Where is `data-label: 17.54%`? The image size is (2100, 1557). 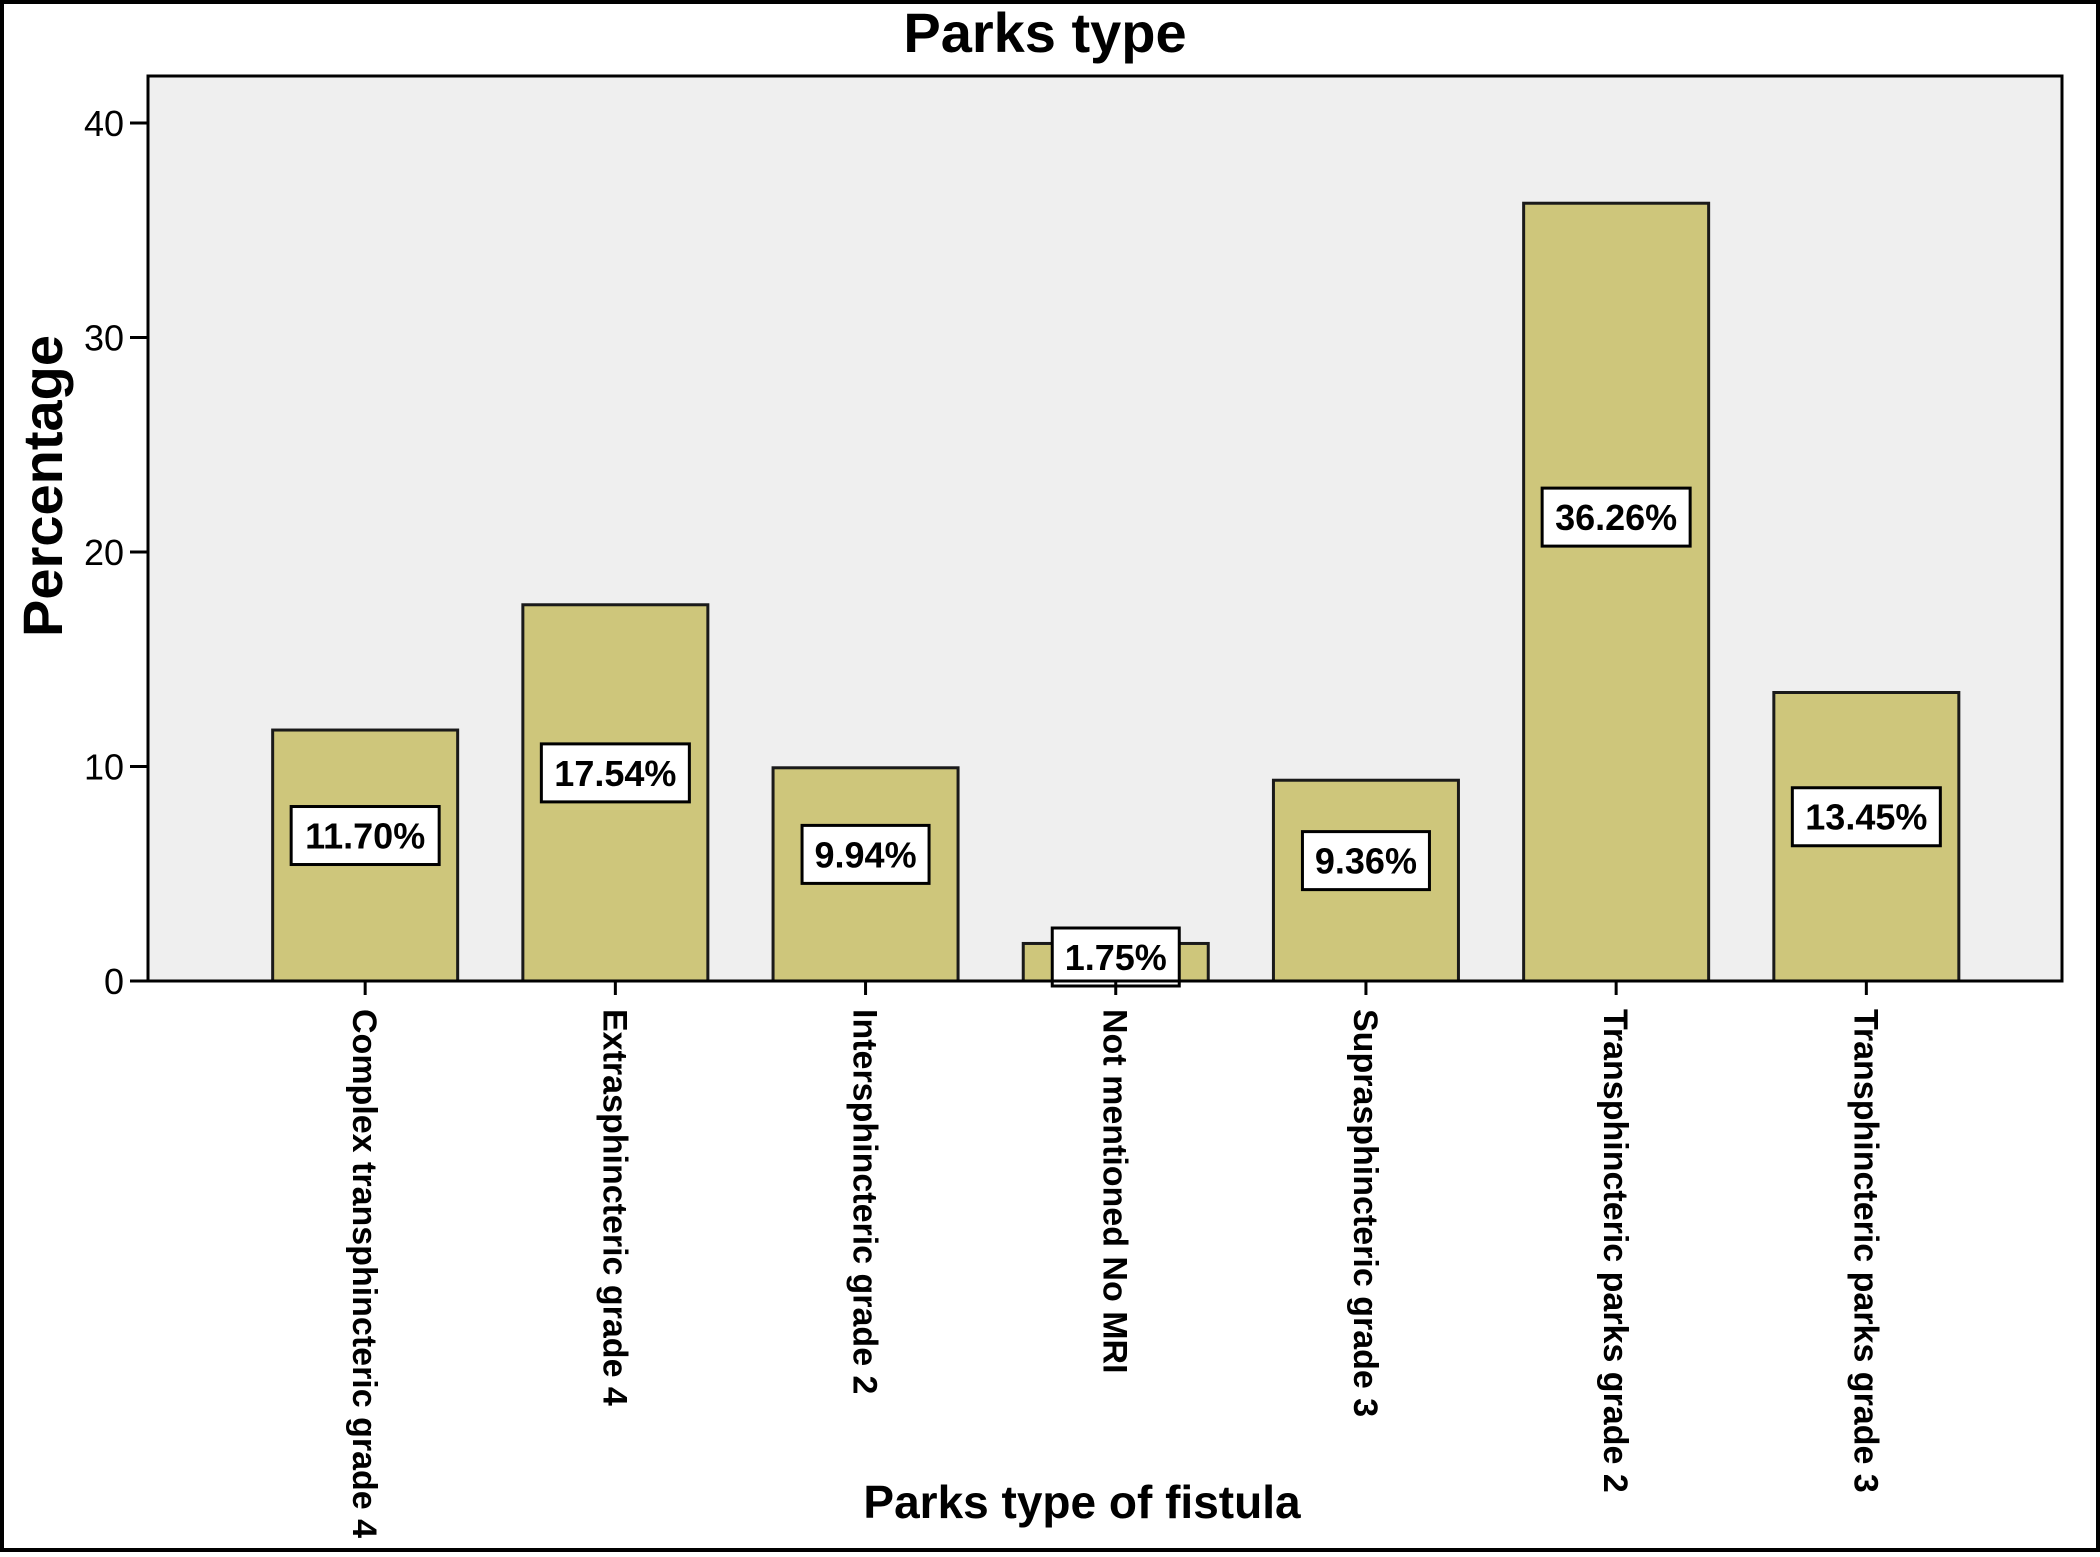
data-label: 17.54% is located at coordinates (615, 773).